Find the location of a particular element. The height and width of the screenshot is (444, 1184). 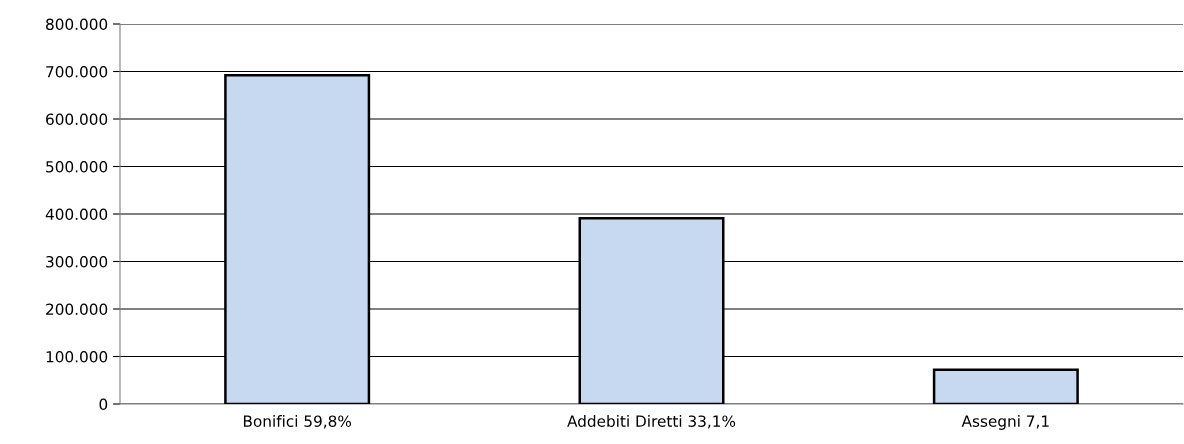

x-tick-label: Bonifici 59,8% is located at coordinates (297, 422).